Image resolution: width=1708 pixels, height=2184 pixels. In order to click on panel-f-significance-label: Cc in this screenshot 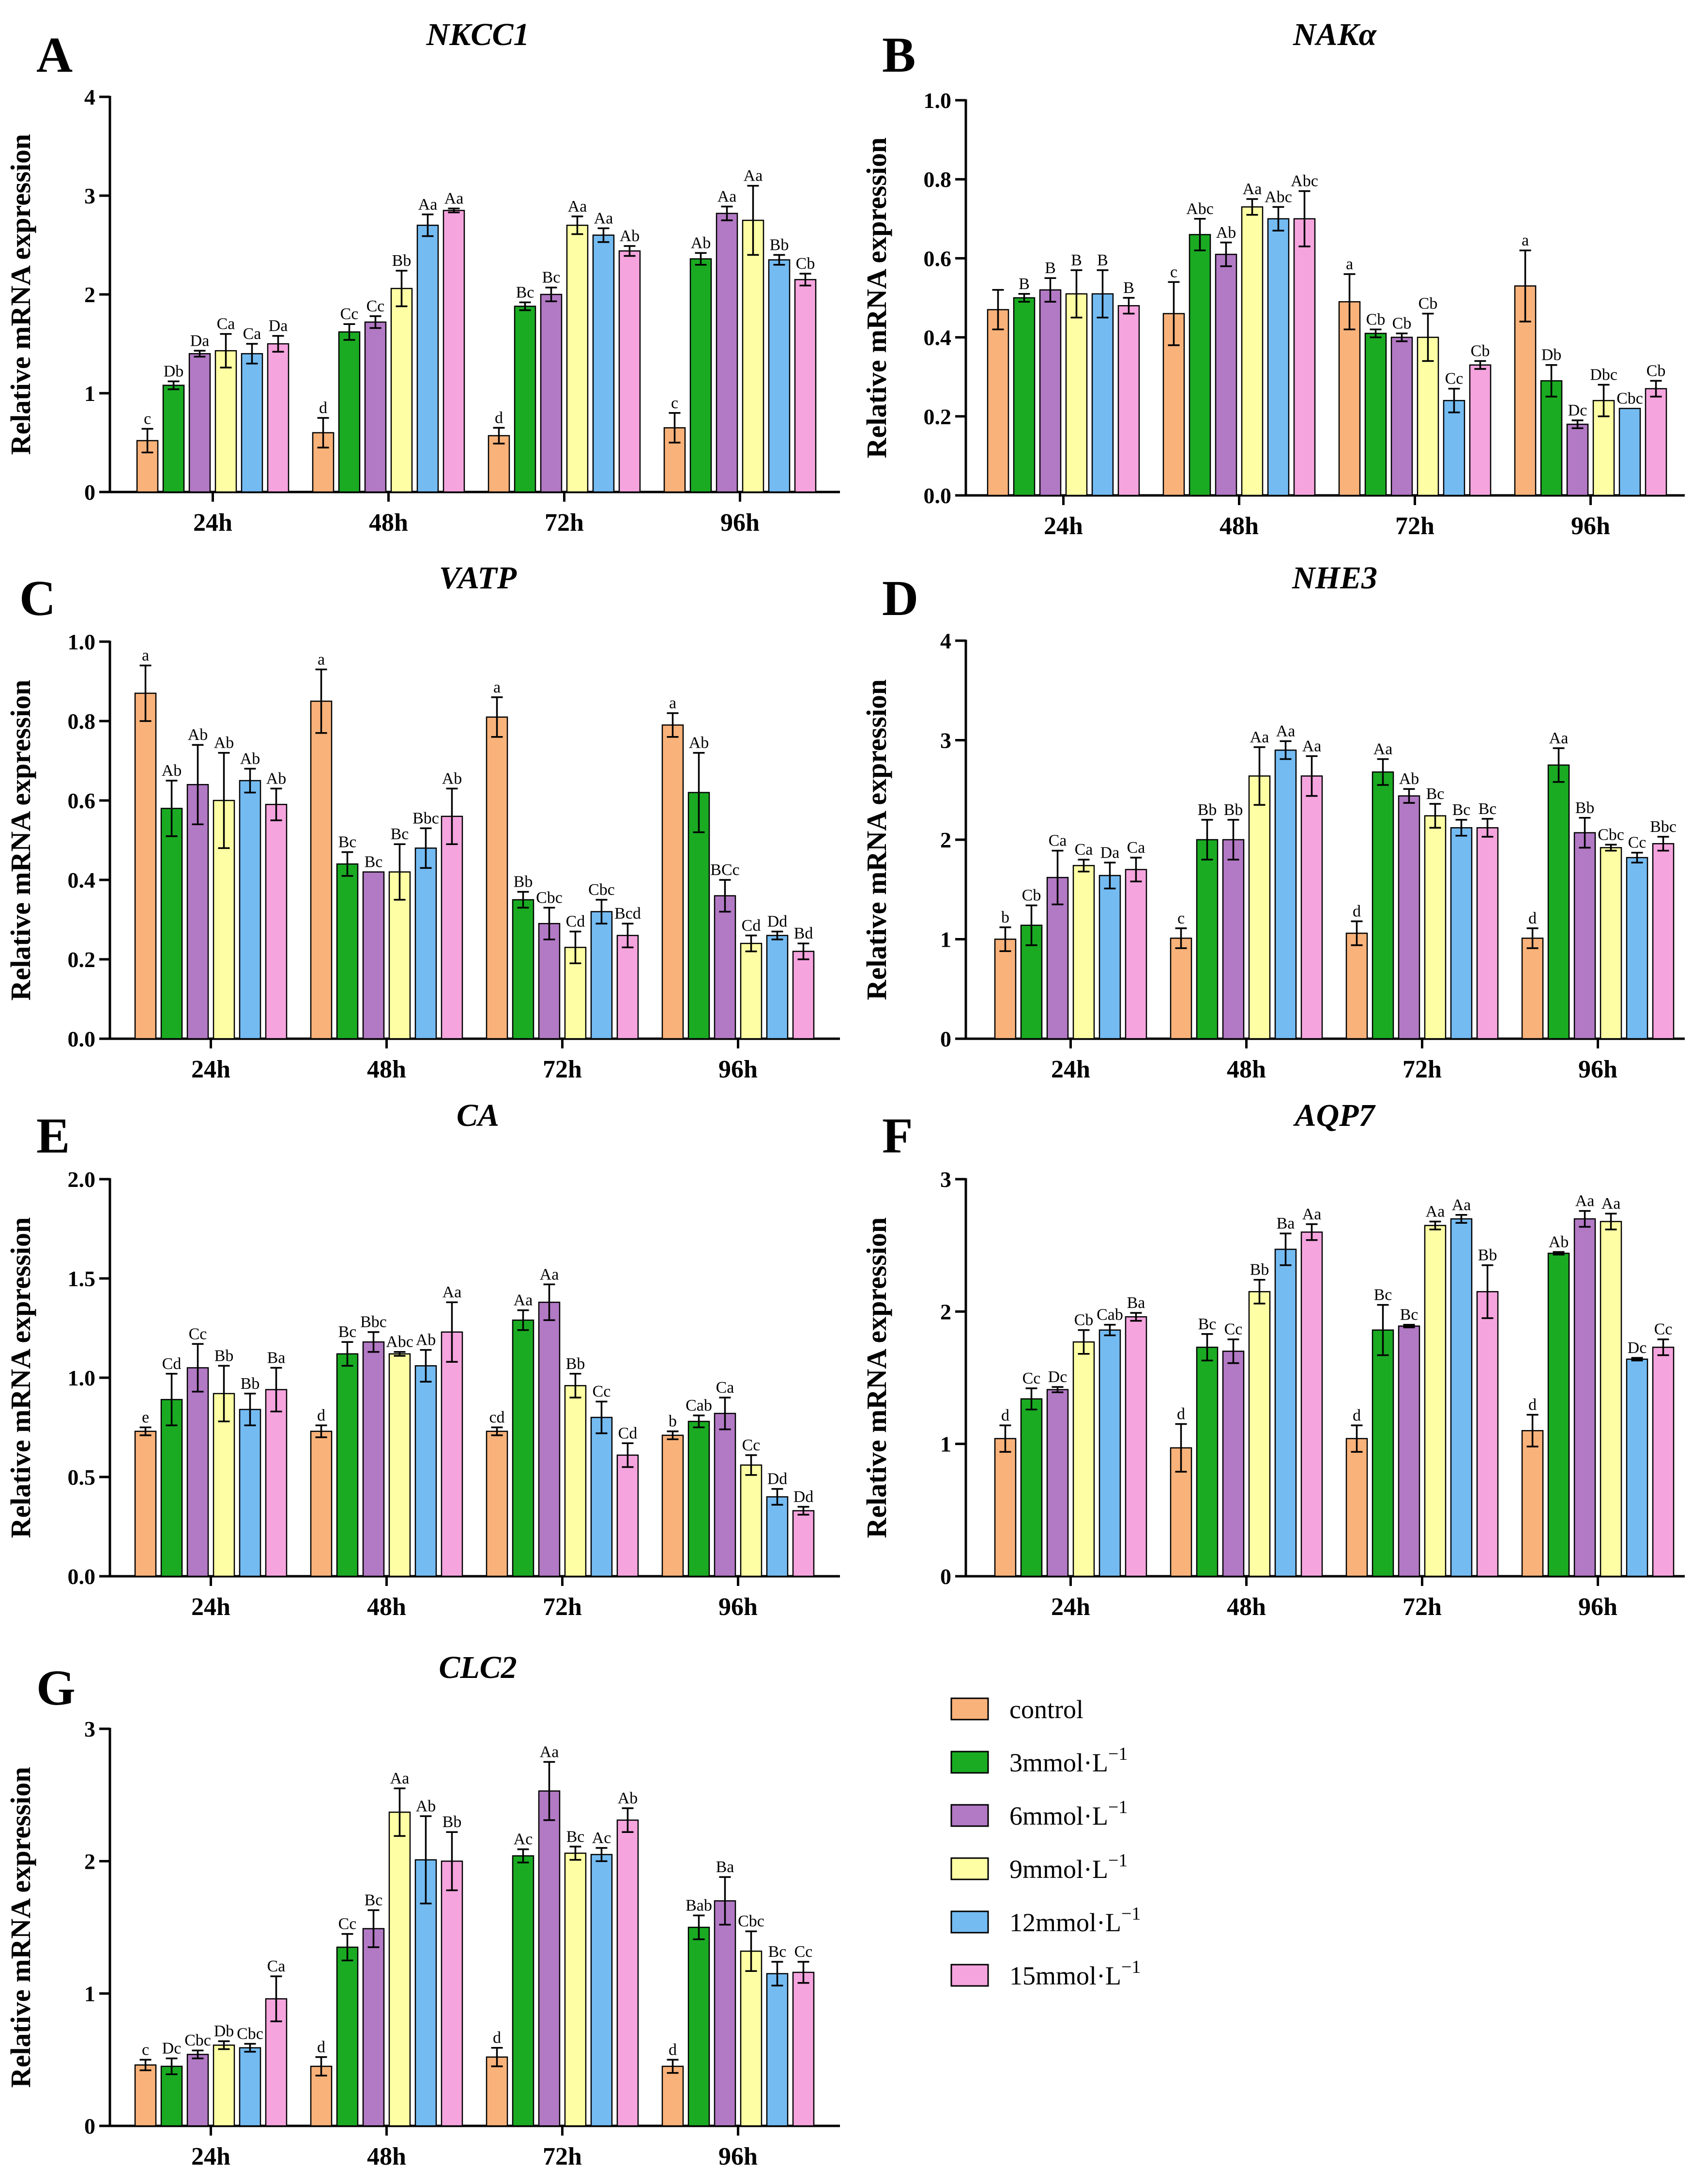, I will do `click(1233, 1330)`.